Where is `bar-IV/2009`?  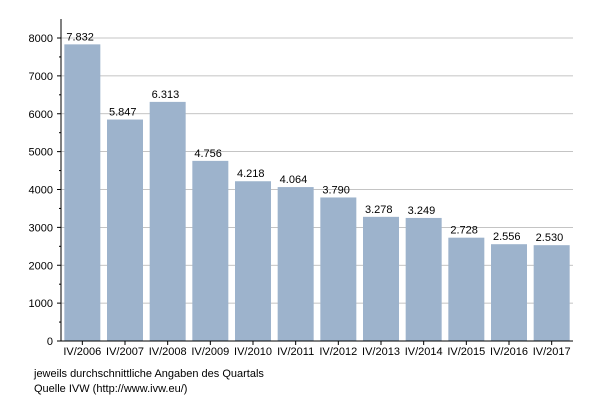
bar-IV/2009 is located at coordinates (210, 250).